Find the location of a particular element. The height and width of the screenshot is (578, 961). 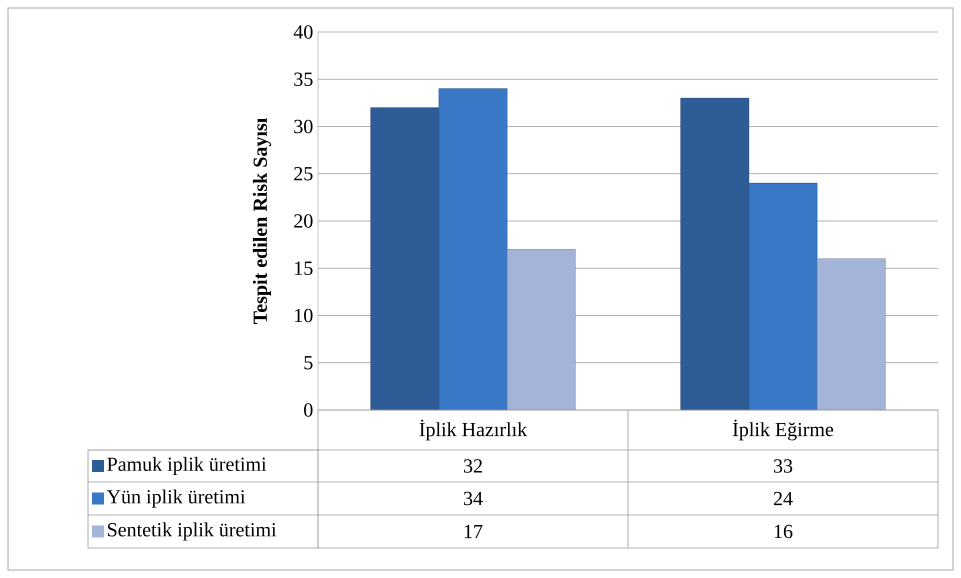

y-tick-label: 30 is located at coordinates (303, 127).